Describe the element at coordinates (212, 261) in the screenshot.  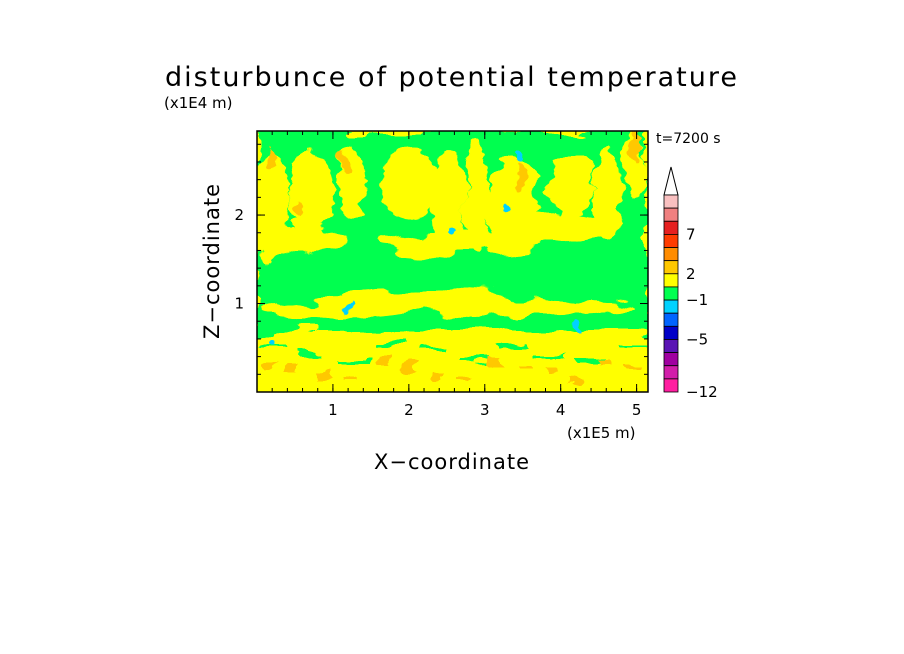
I see `y-axis-label: Z−coordinate` at that location.